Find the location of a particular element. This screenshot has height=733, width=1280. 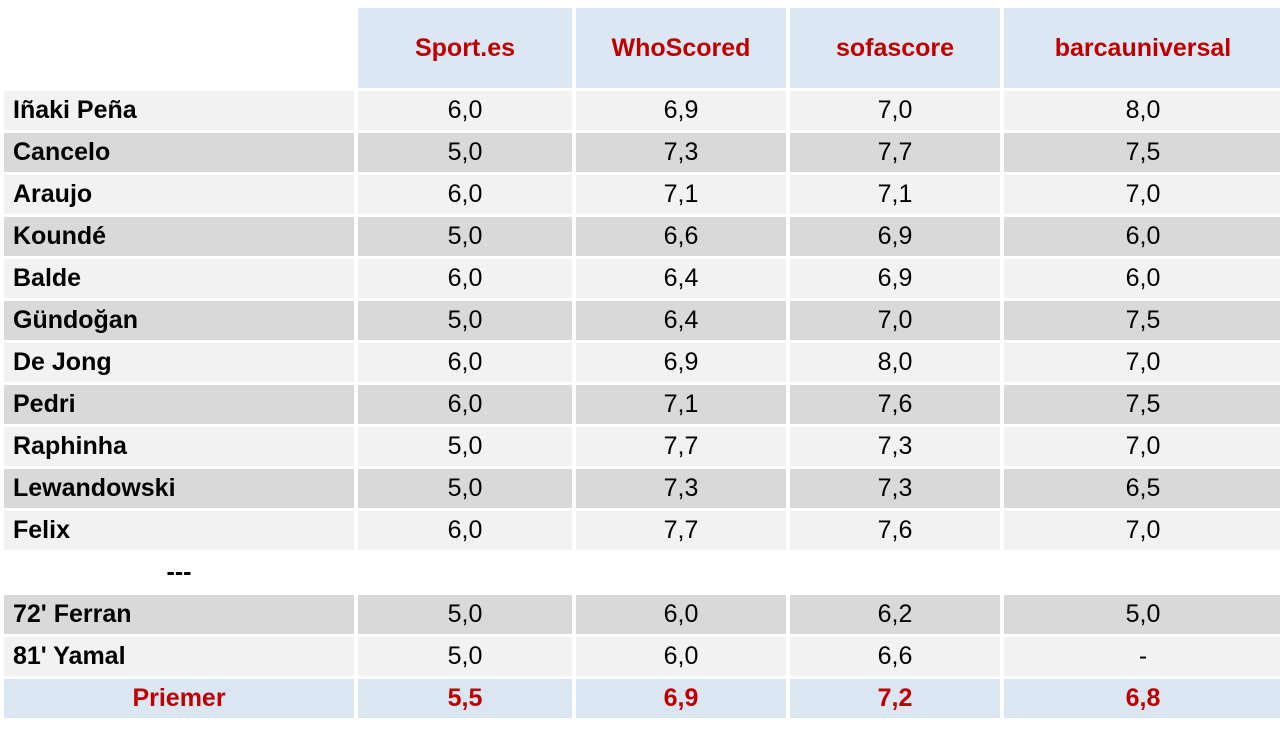

player-name: Pedri is located at coordinates (179, 404).